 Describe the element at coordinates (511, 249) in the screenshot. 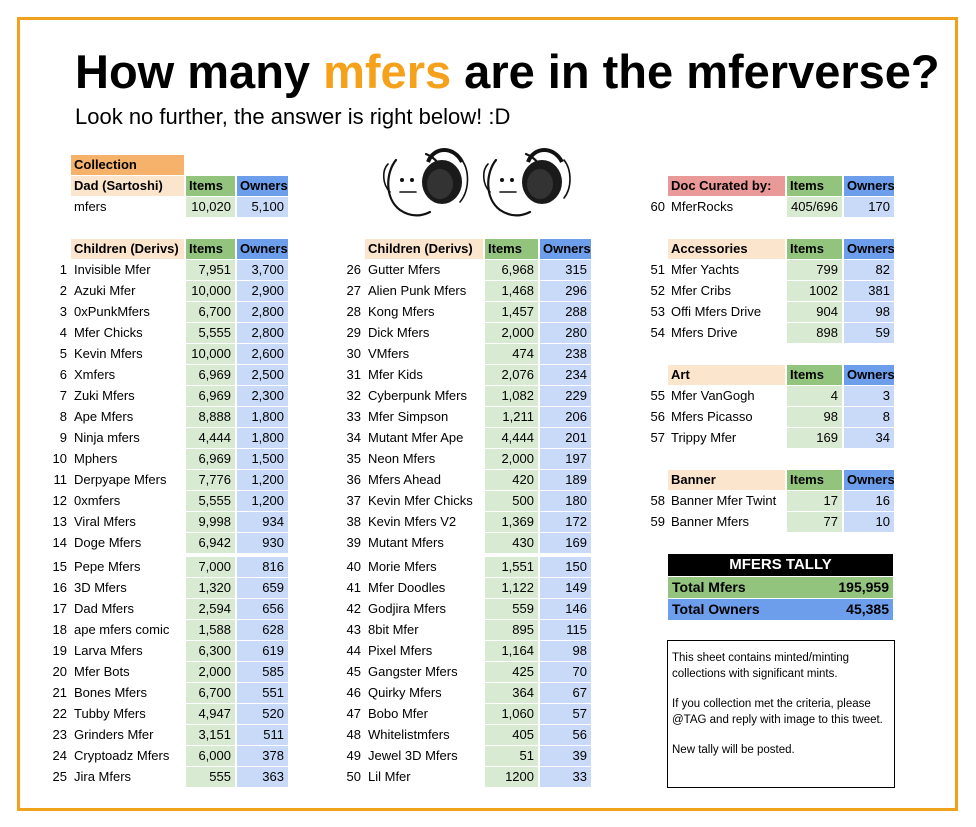

I see `children-col2-items-header: Items` at that location.